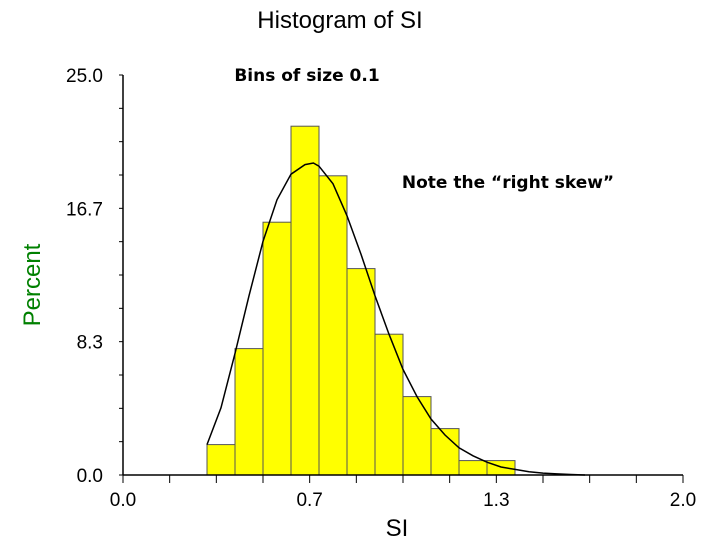 This screenshot has width=720, height=540. I want to click on y-tick-label: 8.3, so click(90, 343).